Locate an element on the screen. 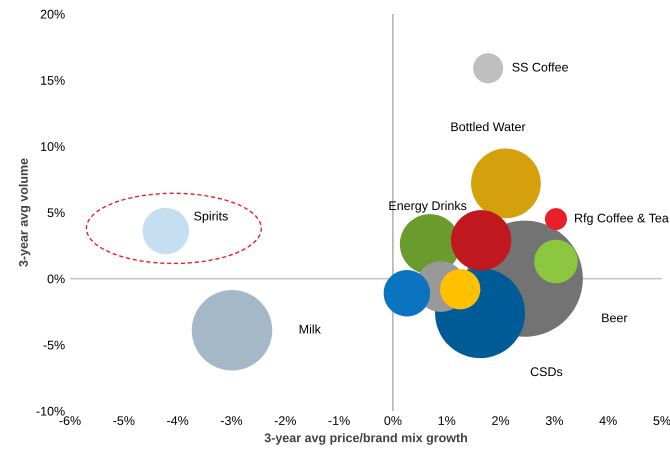  y-axis-title: 3-year avg volume is located at coordinates (24, 212).